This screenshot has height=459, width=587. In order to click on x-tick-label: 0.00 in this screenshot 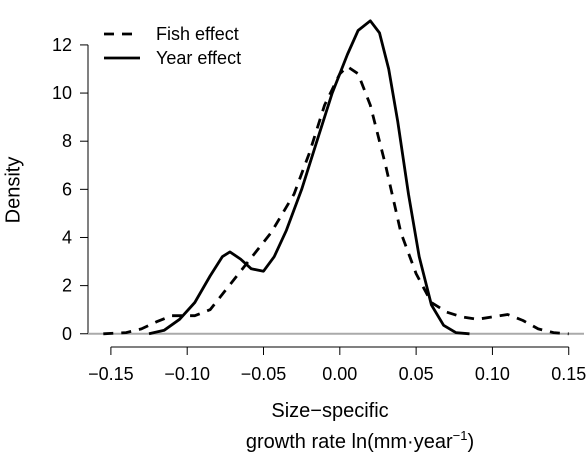, I will do `click(339, 374)`.